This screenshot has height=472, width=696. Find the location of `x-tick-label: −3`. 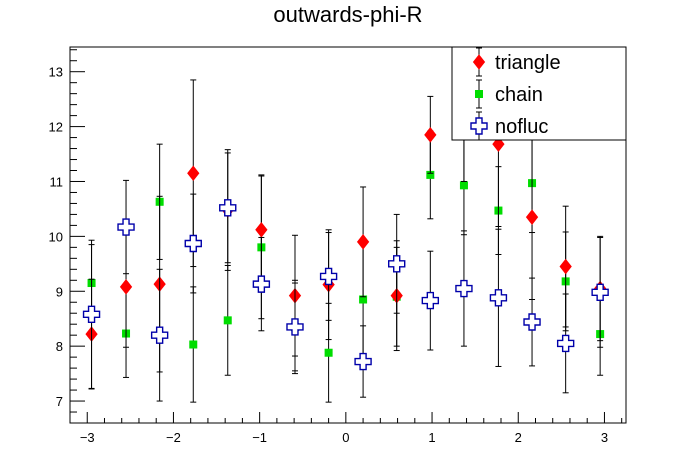

x-tick-label: −3 is located at coordinates (87, 437).